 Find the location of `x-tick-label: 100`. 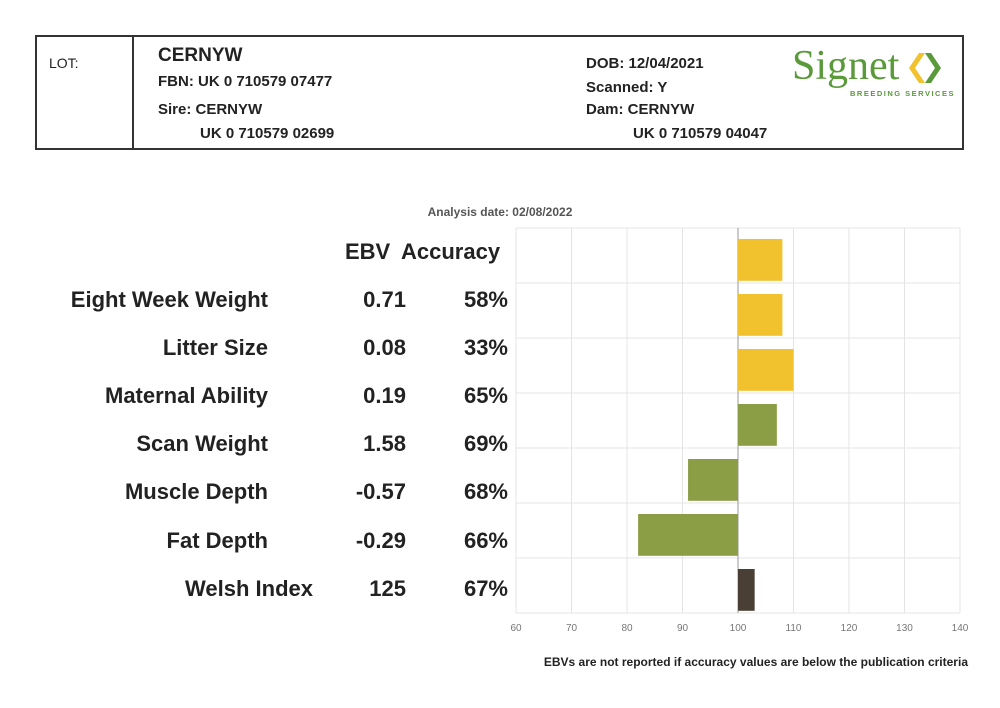

x-tick-label: 100 is located at coordinates (738, 628).